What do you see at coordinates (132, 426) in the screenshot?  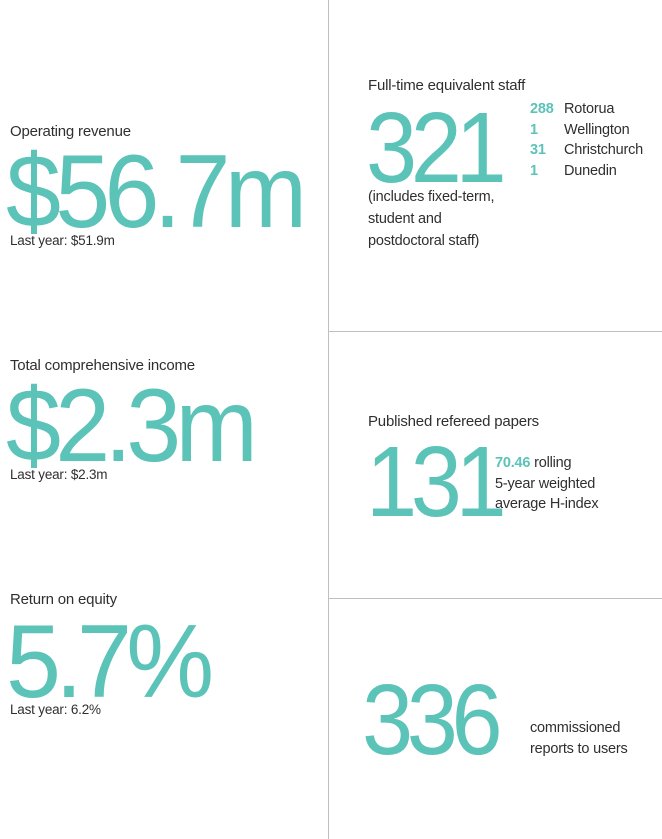 I see `total-comprehensive-income-value: $2.3m` at bounding box center [132, 426].